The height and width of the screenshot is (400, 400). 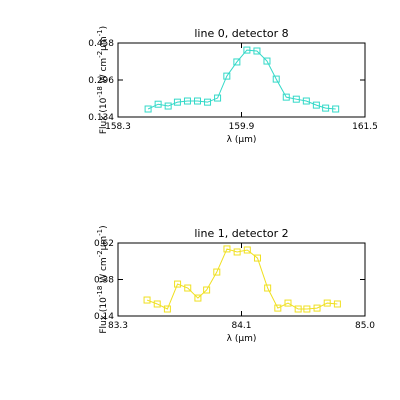 What do you see at coordinates (101, 118) in the screenshot?
I see `y-tick-label: 0.134` at bounding box center [101, 118].